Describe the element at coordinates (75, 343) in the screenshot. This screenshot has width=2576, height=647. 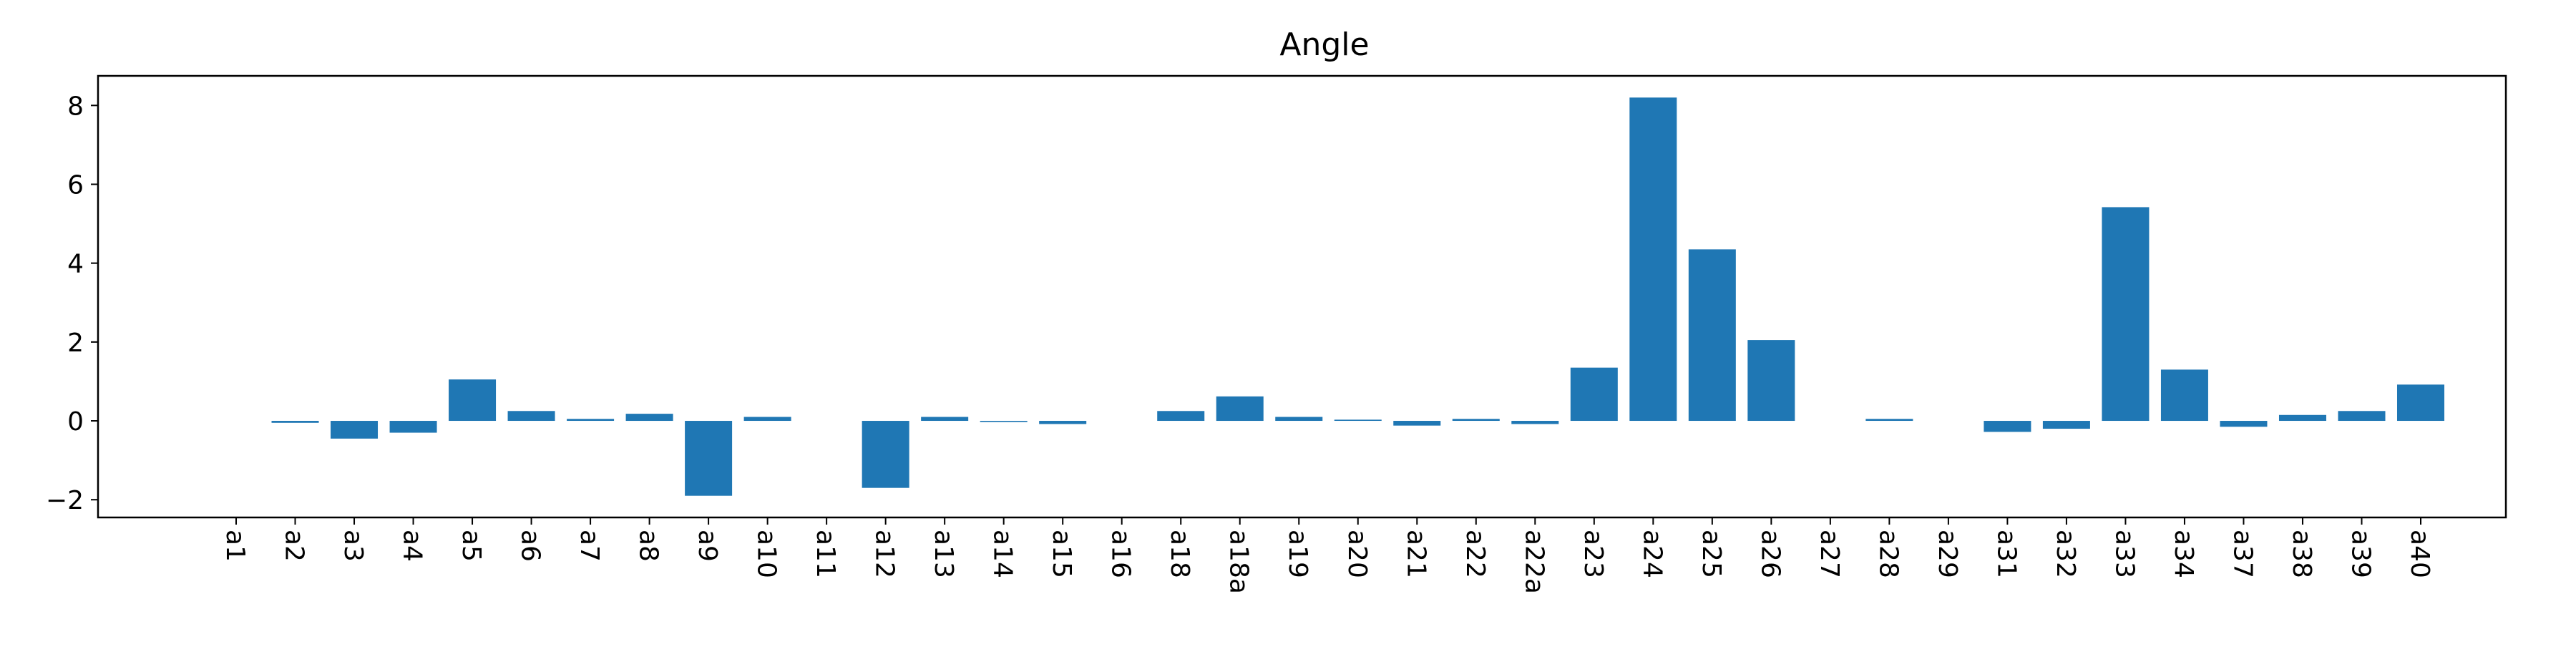
I see `y-tick-label: 2` at that location.